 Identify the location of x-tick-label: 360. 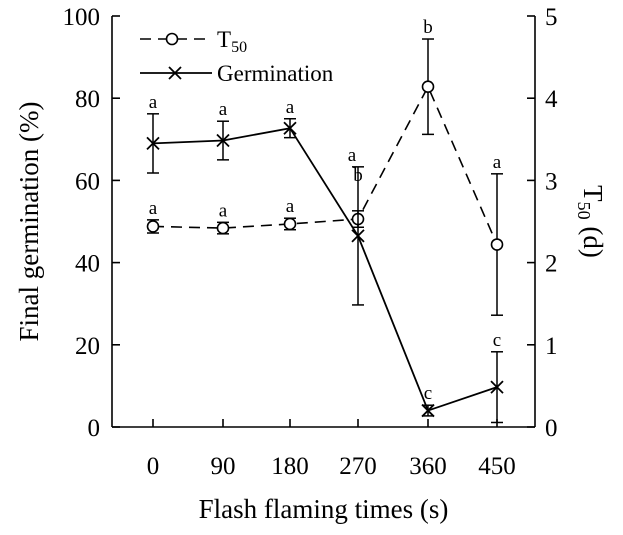
(428, 466).